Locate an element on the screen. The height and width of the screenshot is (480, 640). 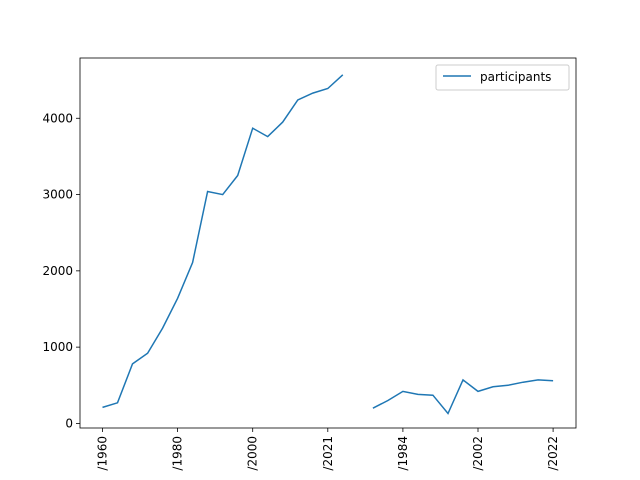
y-tick-label: 2000 is located at coordinates (57, 271).